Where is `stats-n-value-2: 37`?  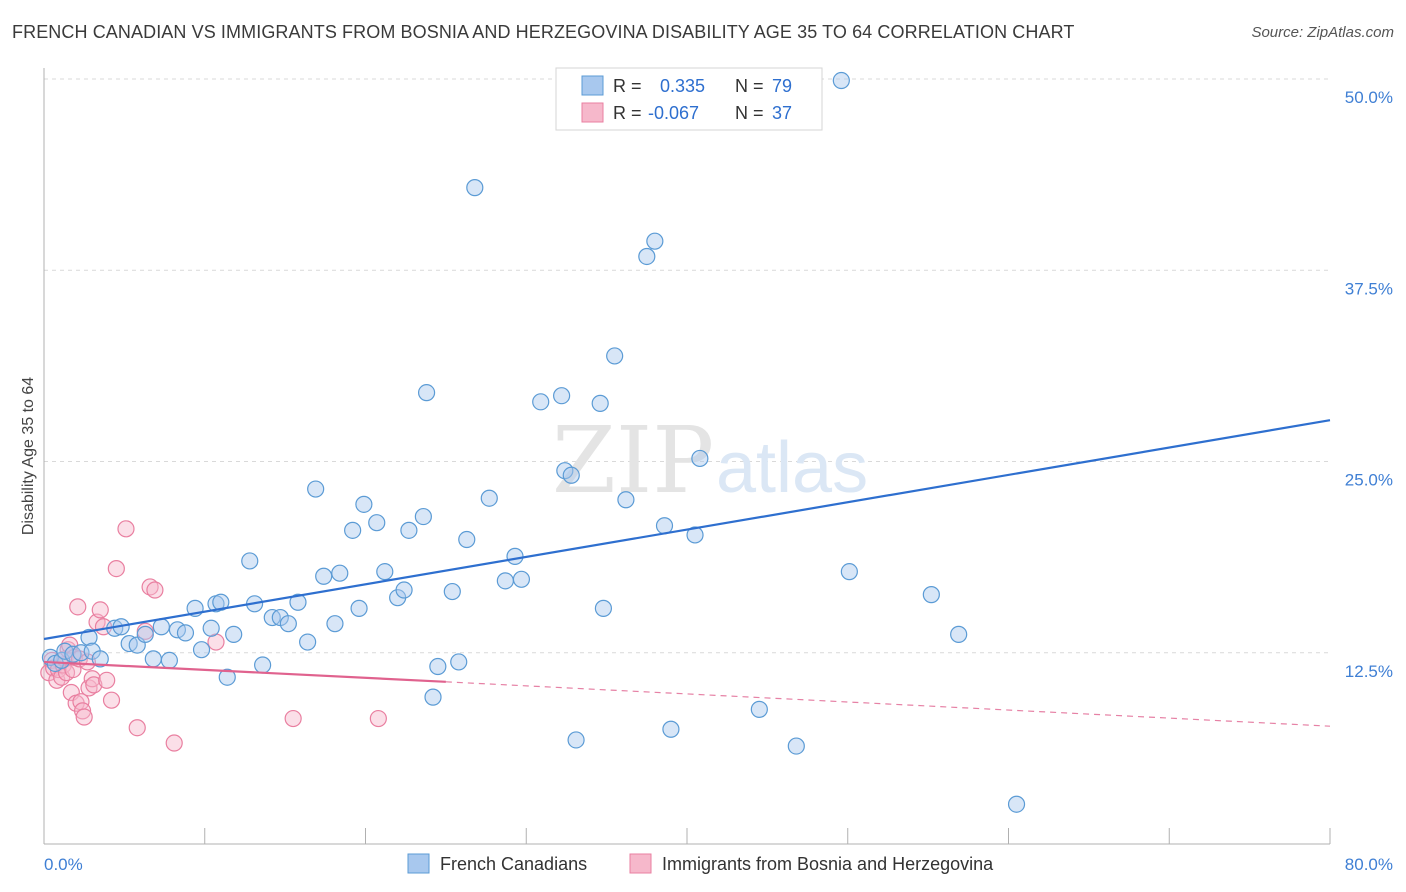 stats-n-value-2: 37 is located at coordinates (782, 113).